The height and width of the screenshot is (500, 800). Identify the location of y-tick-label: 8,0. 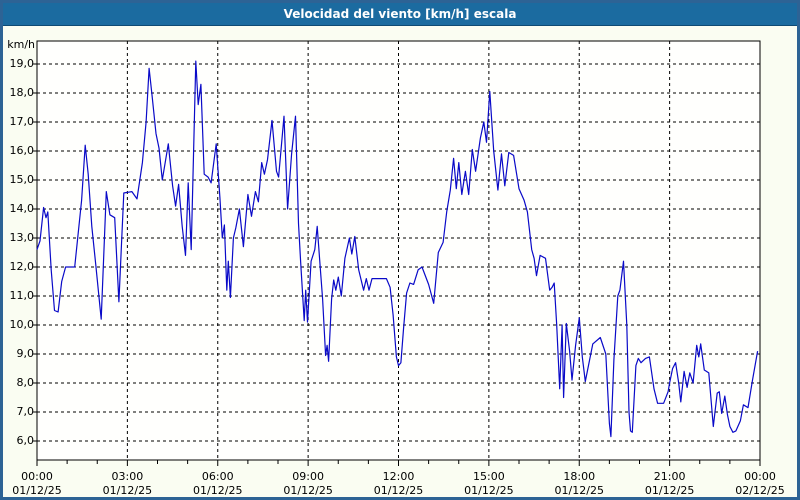
(25, 382).